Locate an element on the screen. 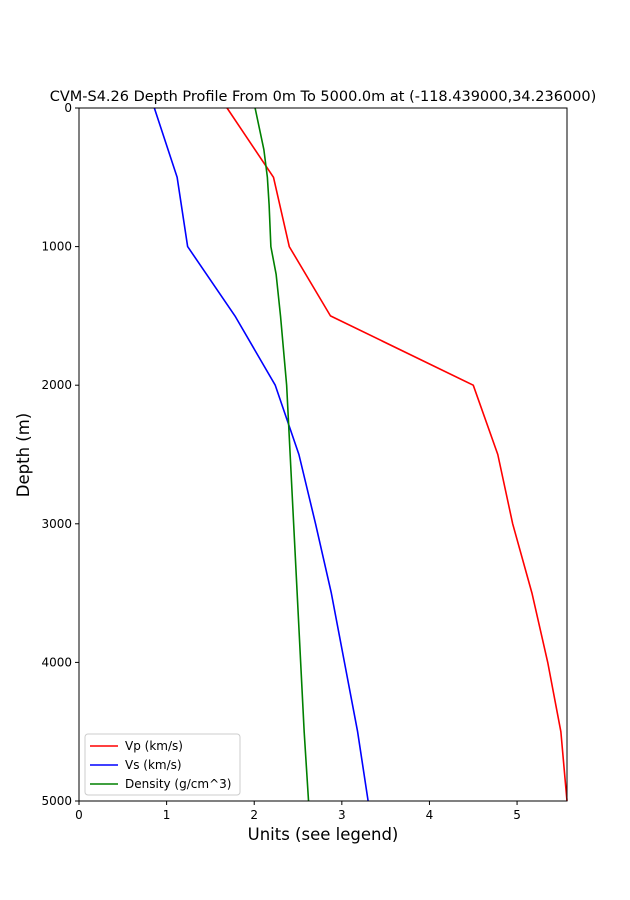 This screenshot has width=630, height=900. legend-label-0: Vp (km/s) is located at coordinates (154, 746).